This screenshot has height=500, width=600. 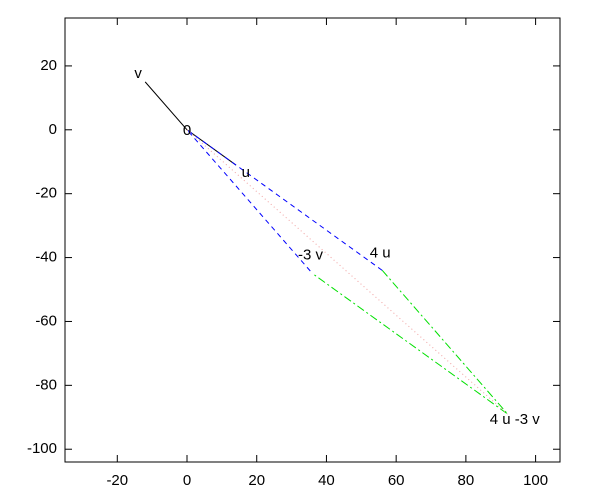 What do you see at coordinates (326, 480) in the screenshot?
I see `x-tick-label: 40` at bounding box center [326, 480].